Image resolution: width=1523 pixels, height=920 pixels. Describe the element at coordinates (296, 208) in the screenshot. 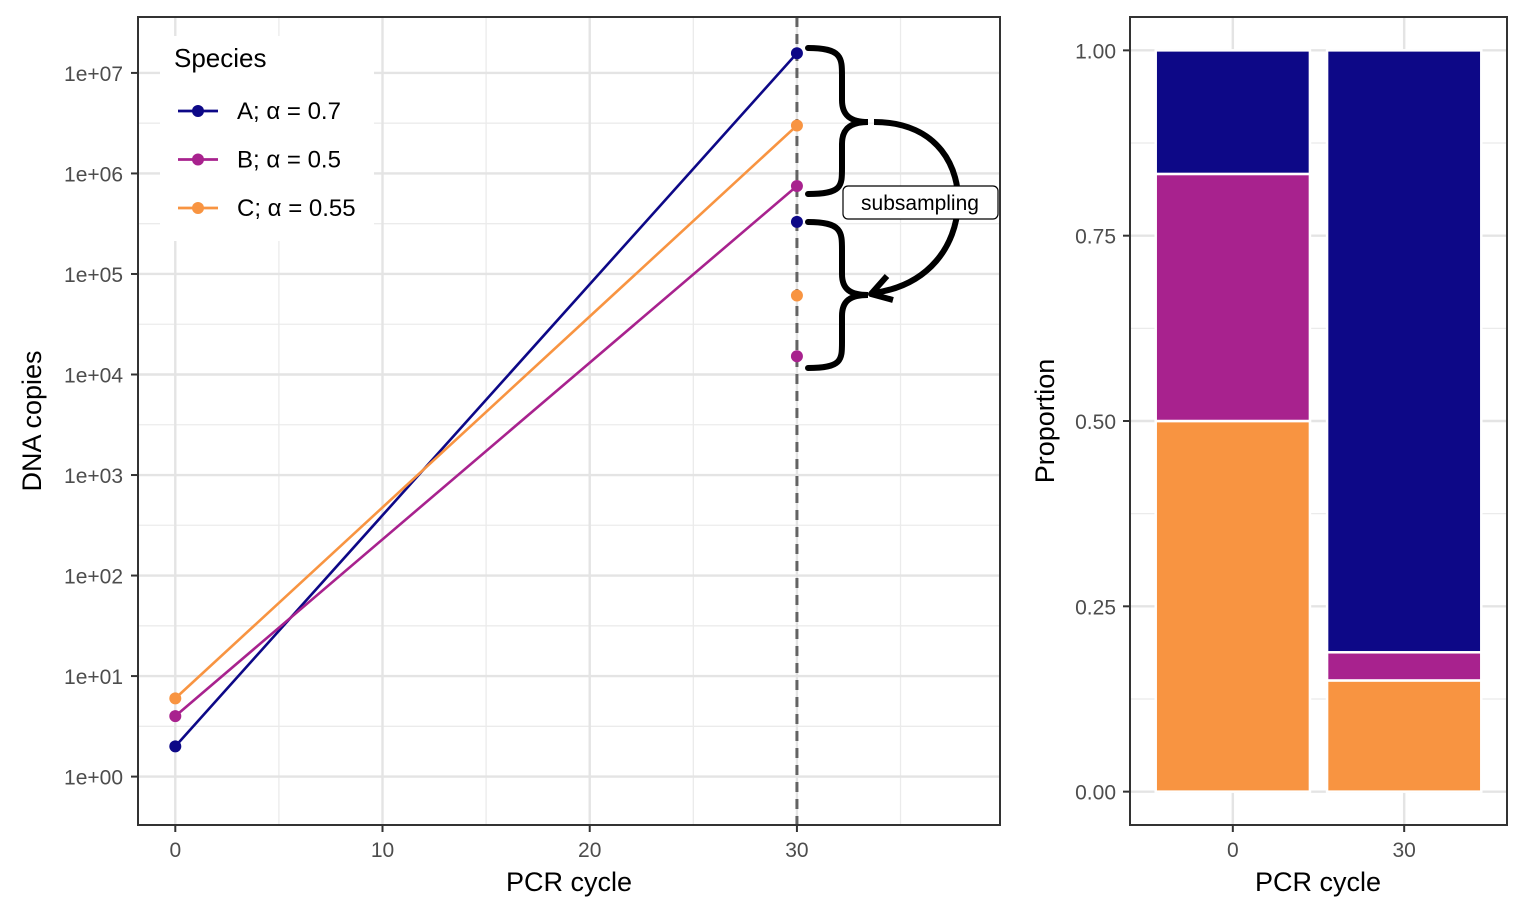

I see `legend-label: C; α = 0.55` at that location.